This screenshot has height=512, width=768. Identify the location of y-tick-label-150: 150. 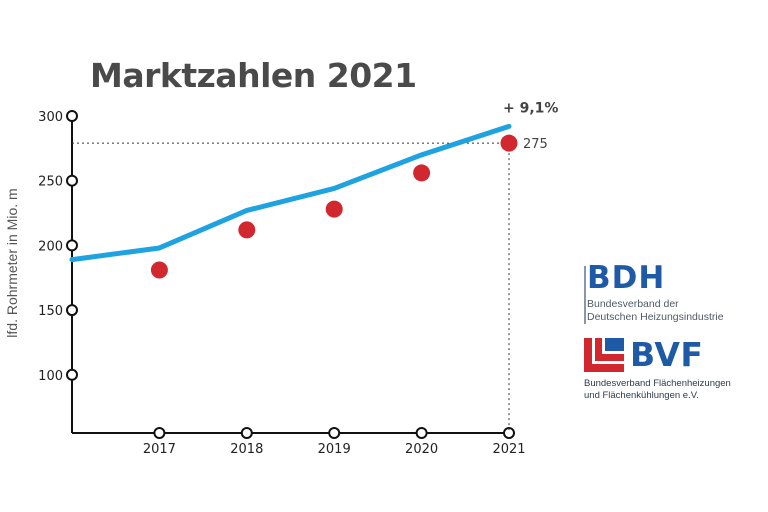
(50, 311).